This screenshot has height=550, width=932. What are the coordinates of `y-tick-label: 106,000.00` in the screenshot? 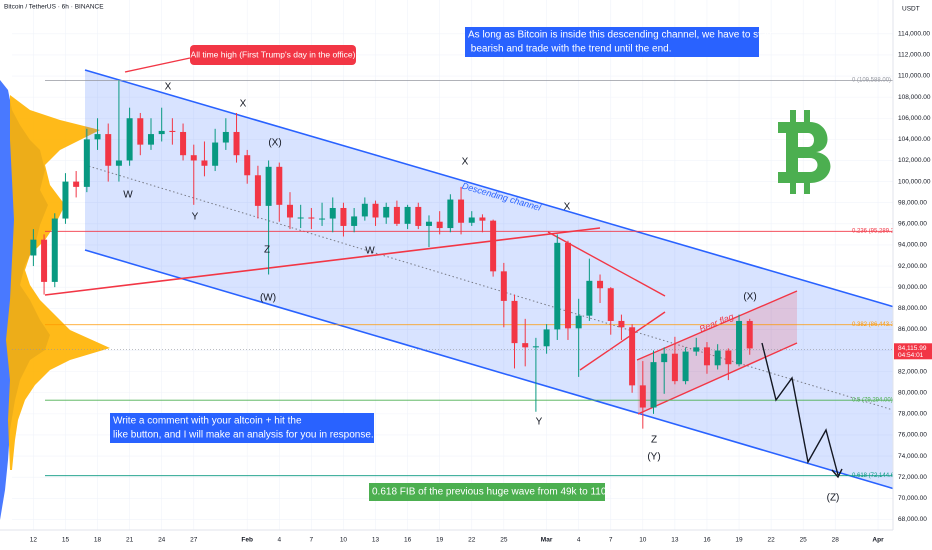 It's located at (914, 118).